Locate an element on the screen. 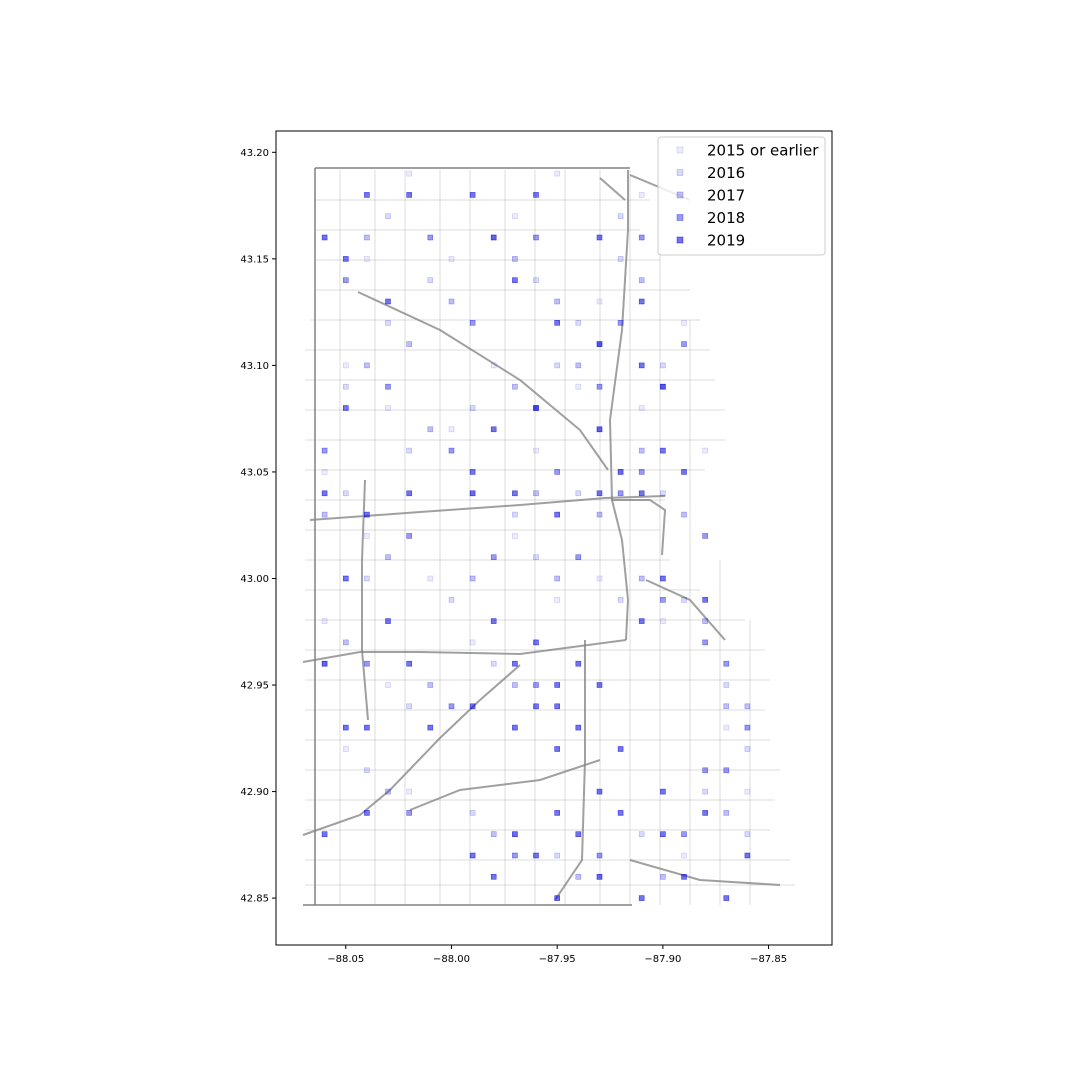  y-tick-label: 43.10 is located at coordinates (254, 366).